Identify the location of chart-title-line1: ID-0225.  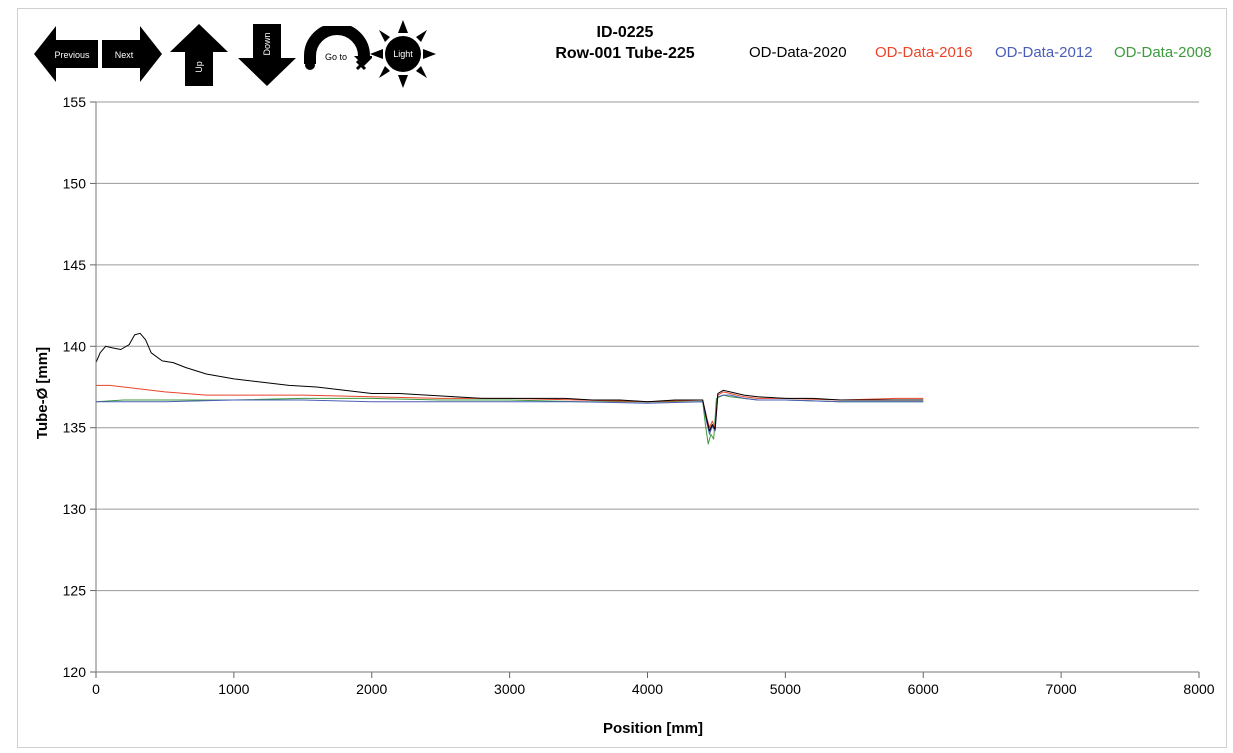
(625, 32).